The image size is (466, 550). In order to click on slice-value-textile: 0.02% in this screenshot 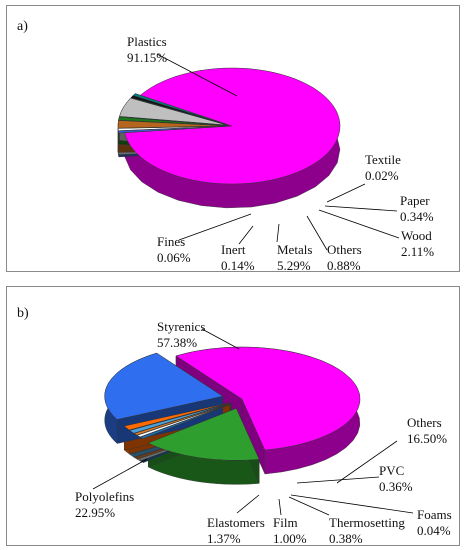, I will do `click(382, 175)`.